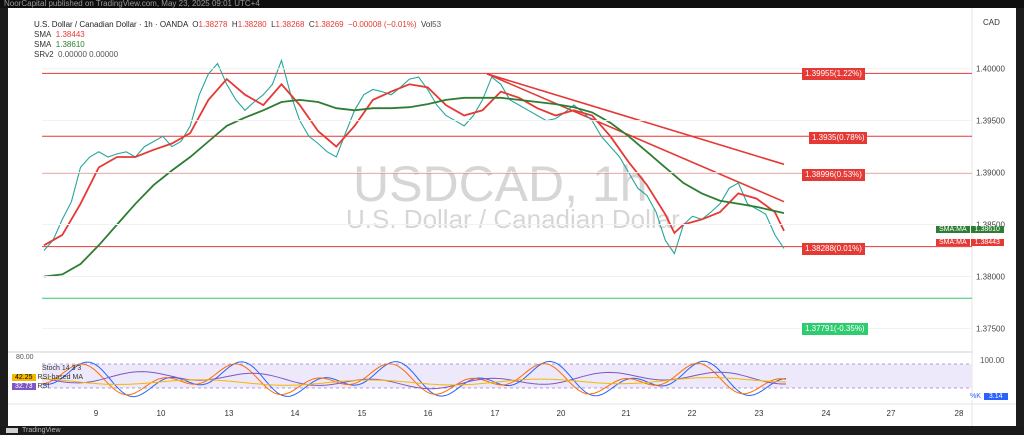 The image size is (1024, 435). Describe the element at coordinates (213, 24) in the screenshot. I see `legend-open: 1.38278` at that location.